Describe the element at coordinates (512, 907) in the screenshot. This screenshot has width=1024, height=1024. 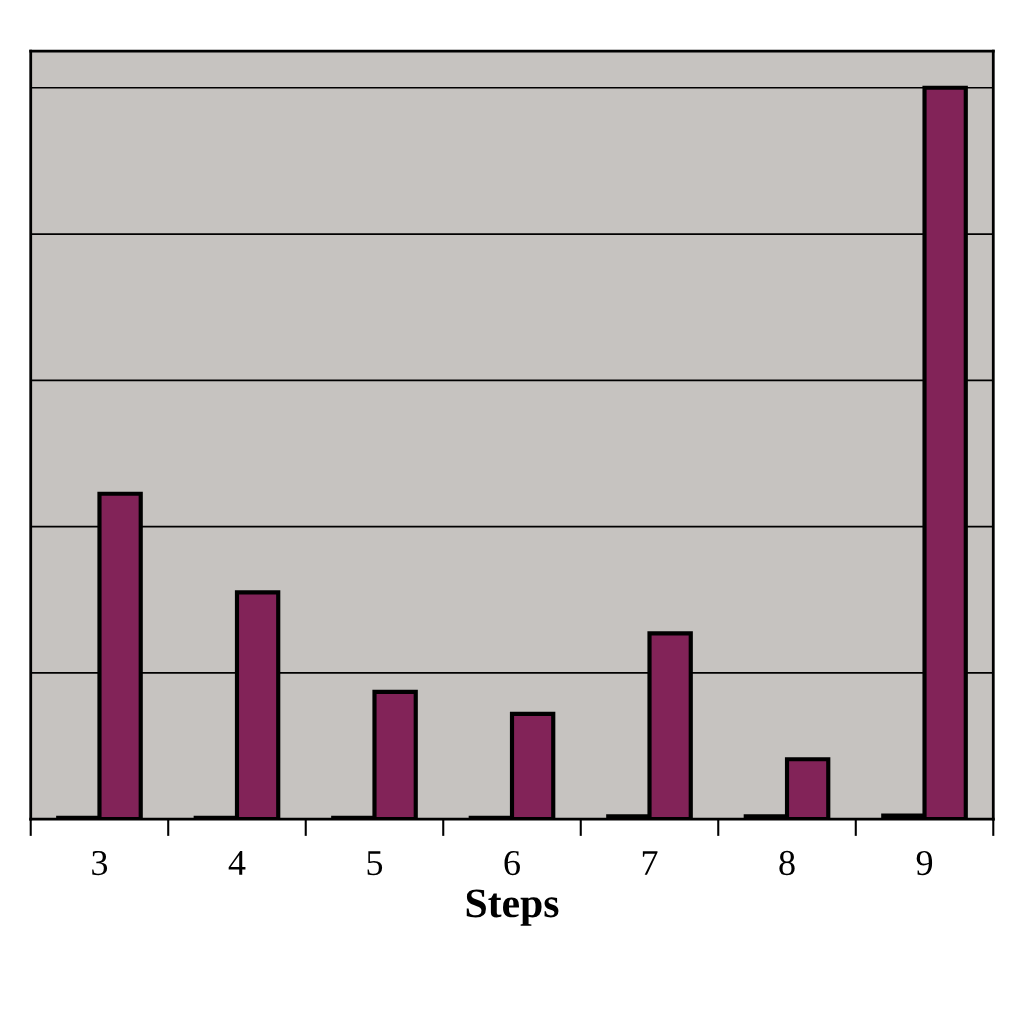
I see `x-axis-title: Steps` at that location.